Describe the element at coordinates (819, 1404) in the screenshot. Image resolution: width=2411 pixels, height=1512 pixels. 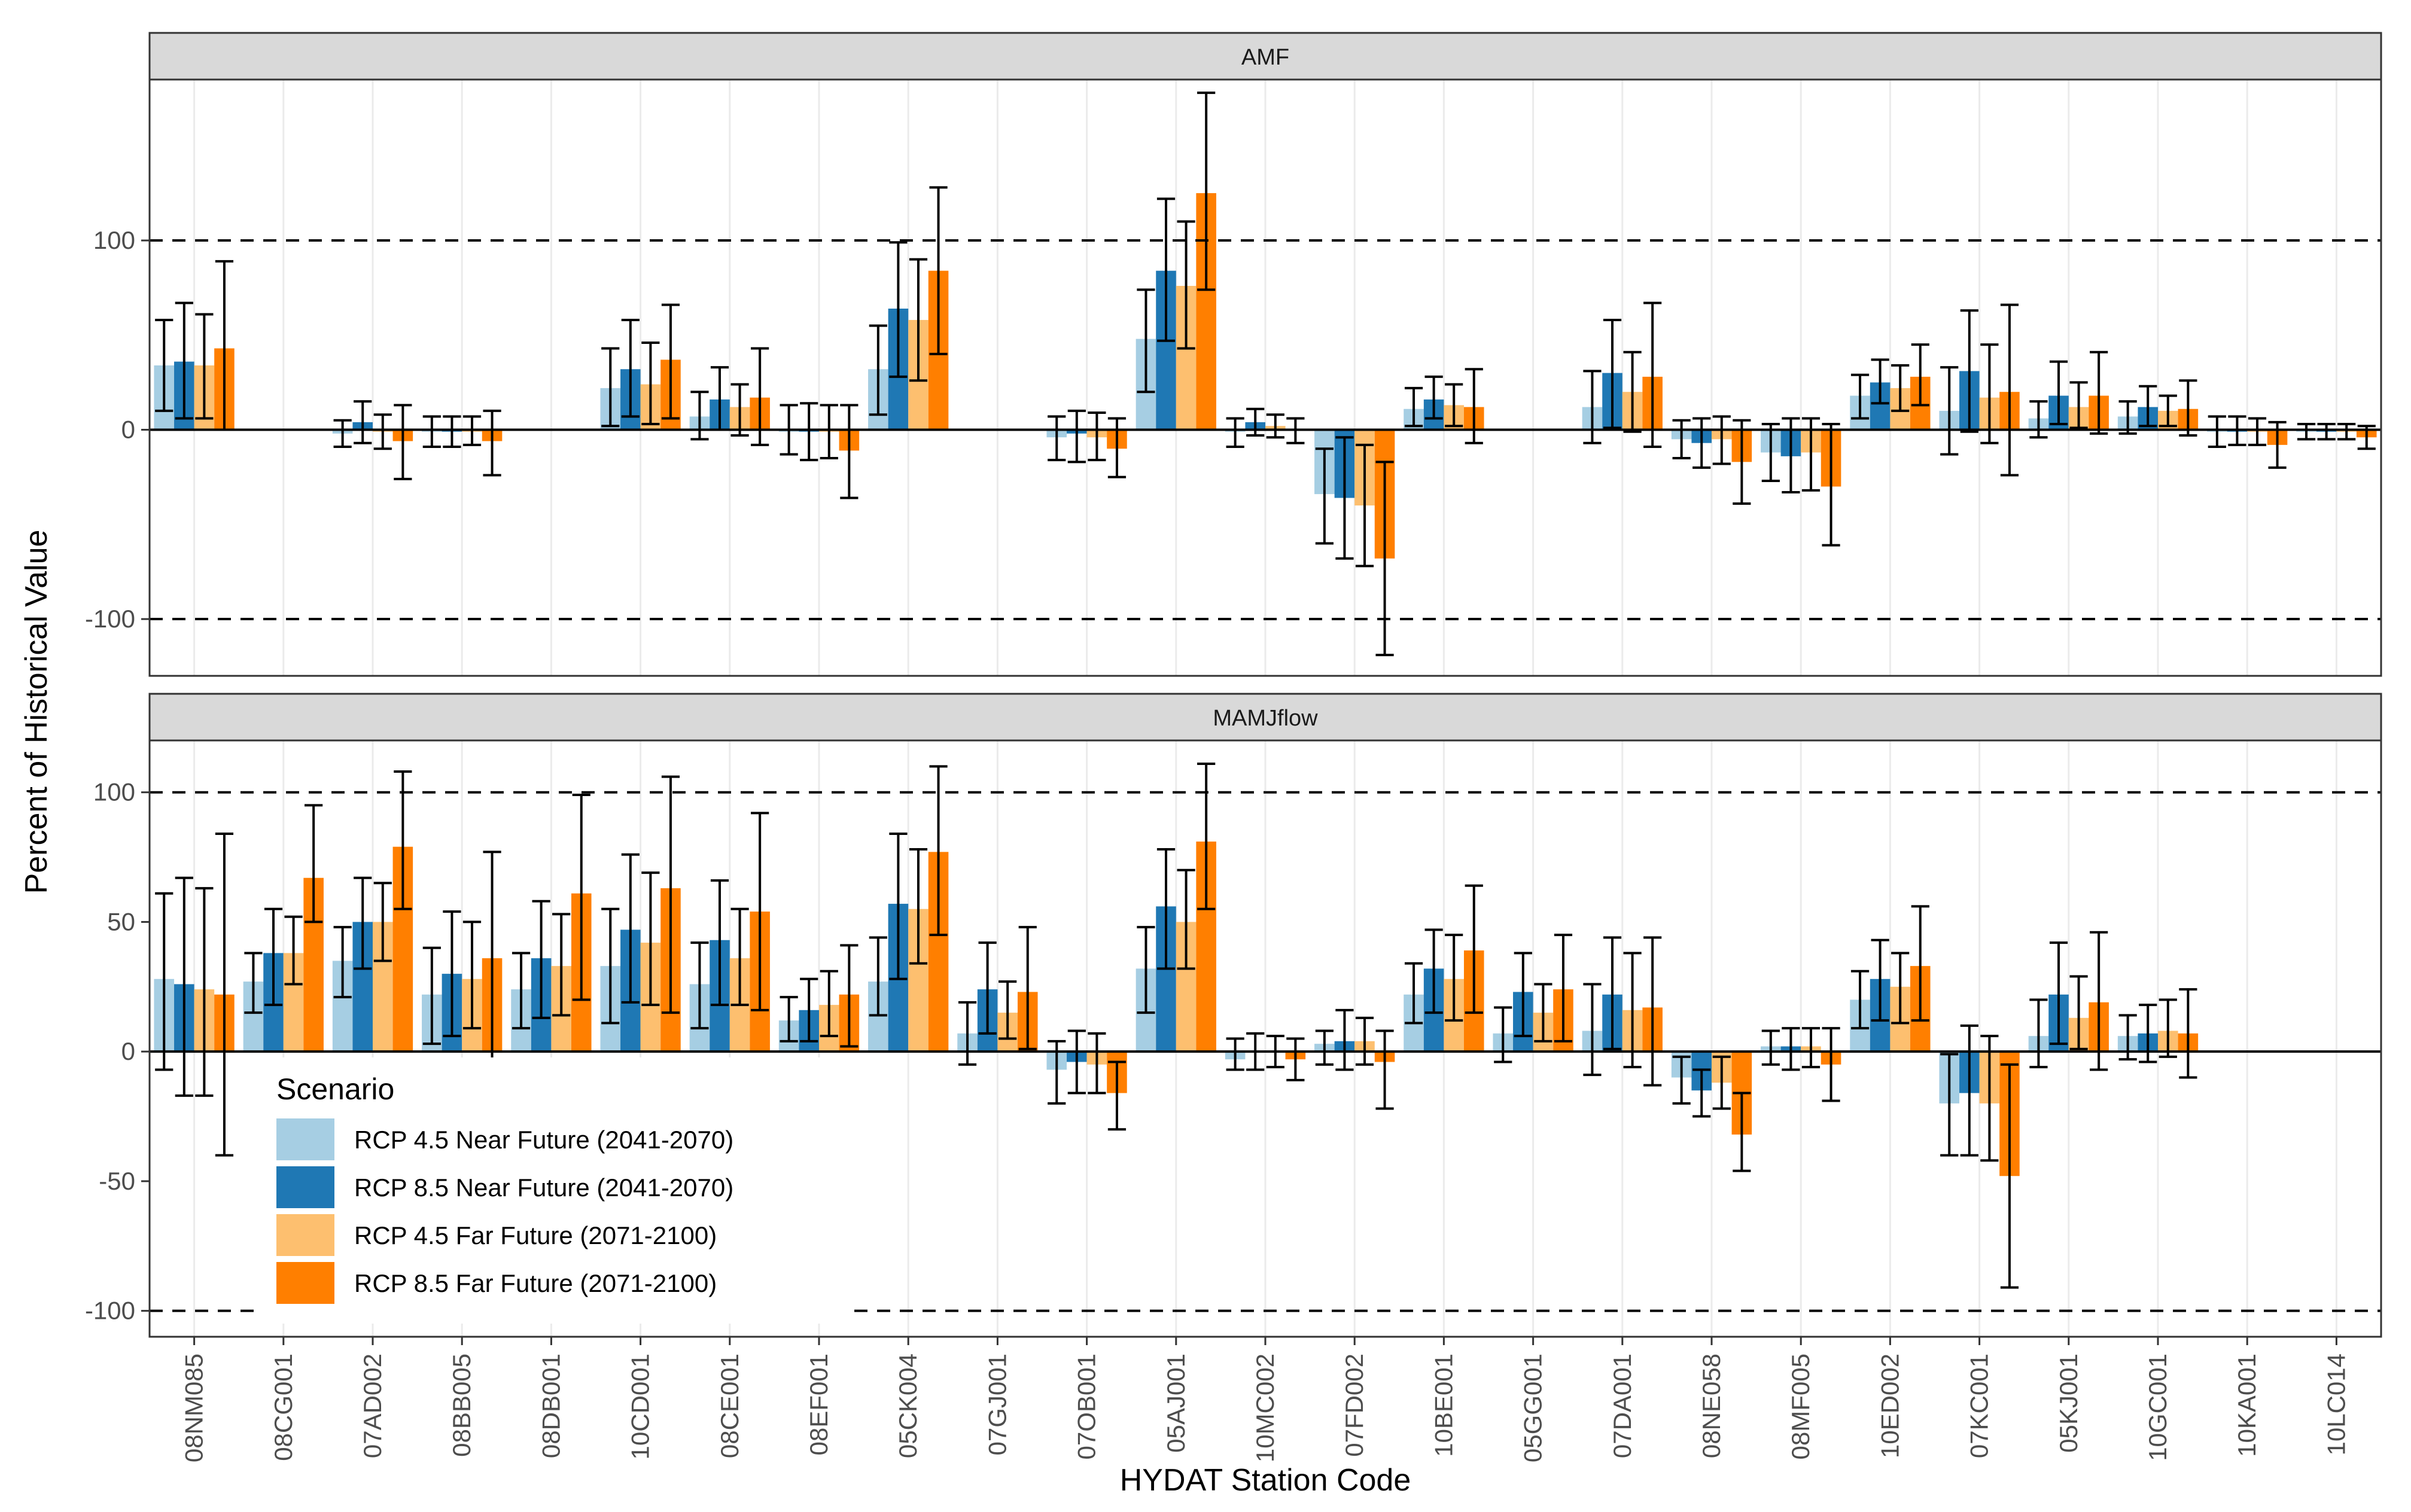
I see `x-tick-label: 08EF001` at that location.